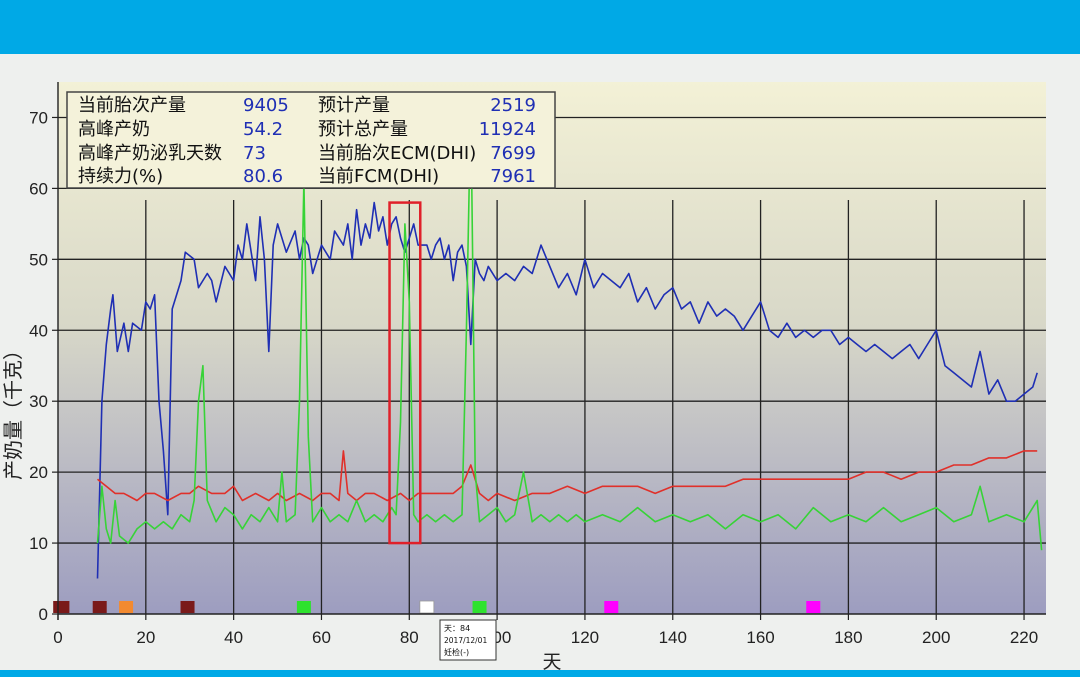 This screenshot has width=1080, height=677. I want to click on x-tick-label-6: 120, so click(585, 637).